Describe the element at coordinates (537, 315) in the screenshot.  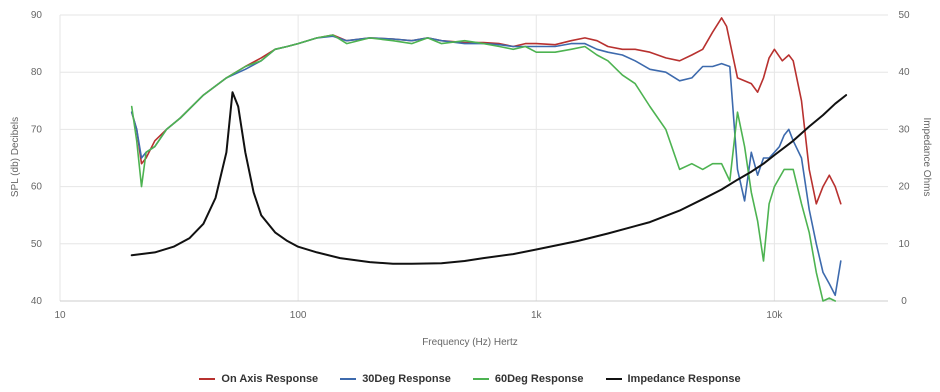
I see `x-tick-label: 1k` at that location.